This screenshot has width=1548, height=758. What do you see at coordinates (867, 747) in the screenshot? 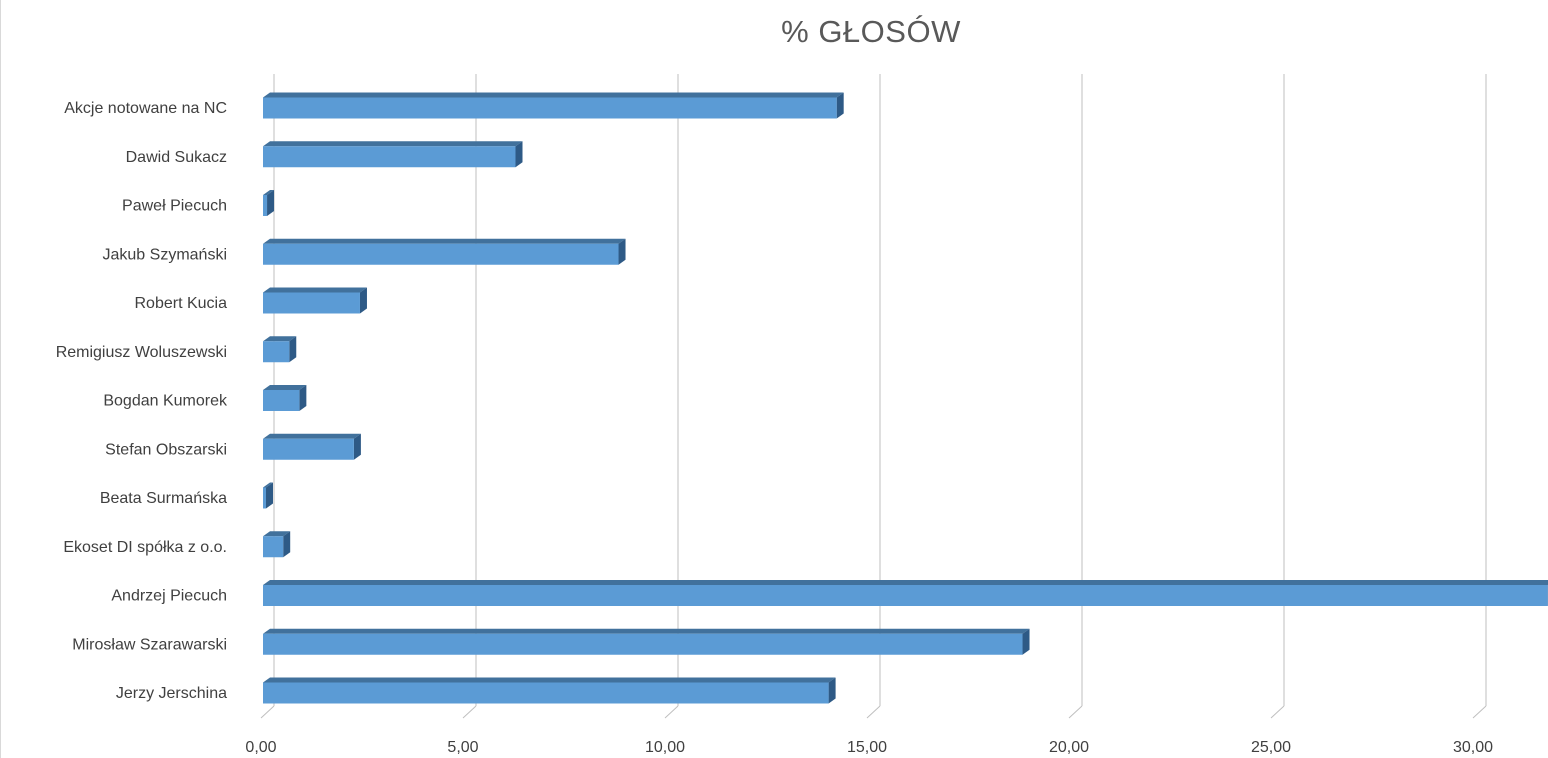
I see `x-tick-label: 15,00` at bounding box center [867, 747].